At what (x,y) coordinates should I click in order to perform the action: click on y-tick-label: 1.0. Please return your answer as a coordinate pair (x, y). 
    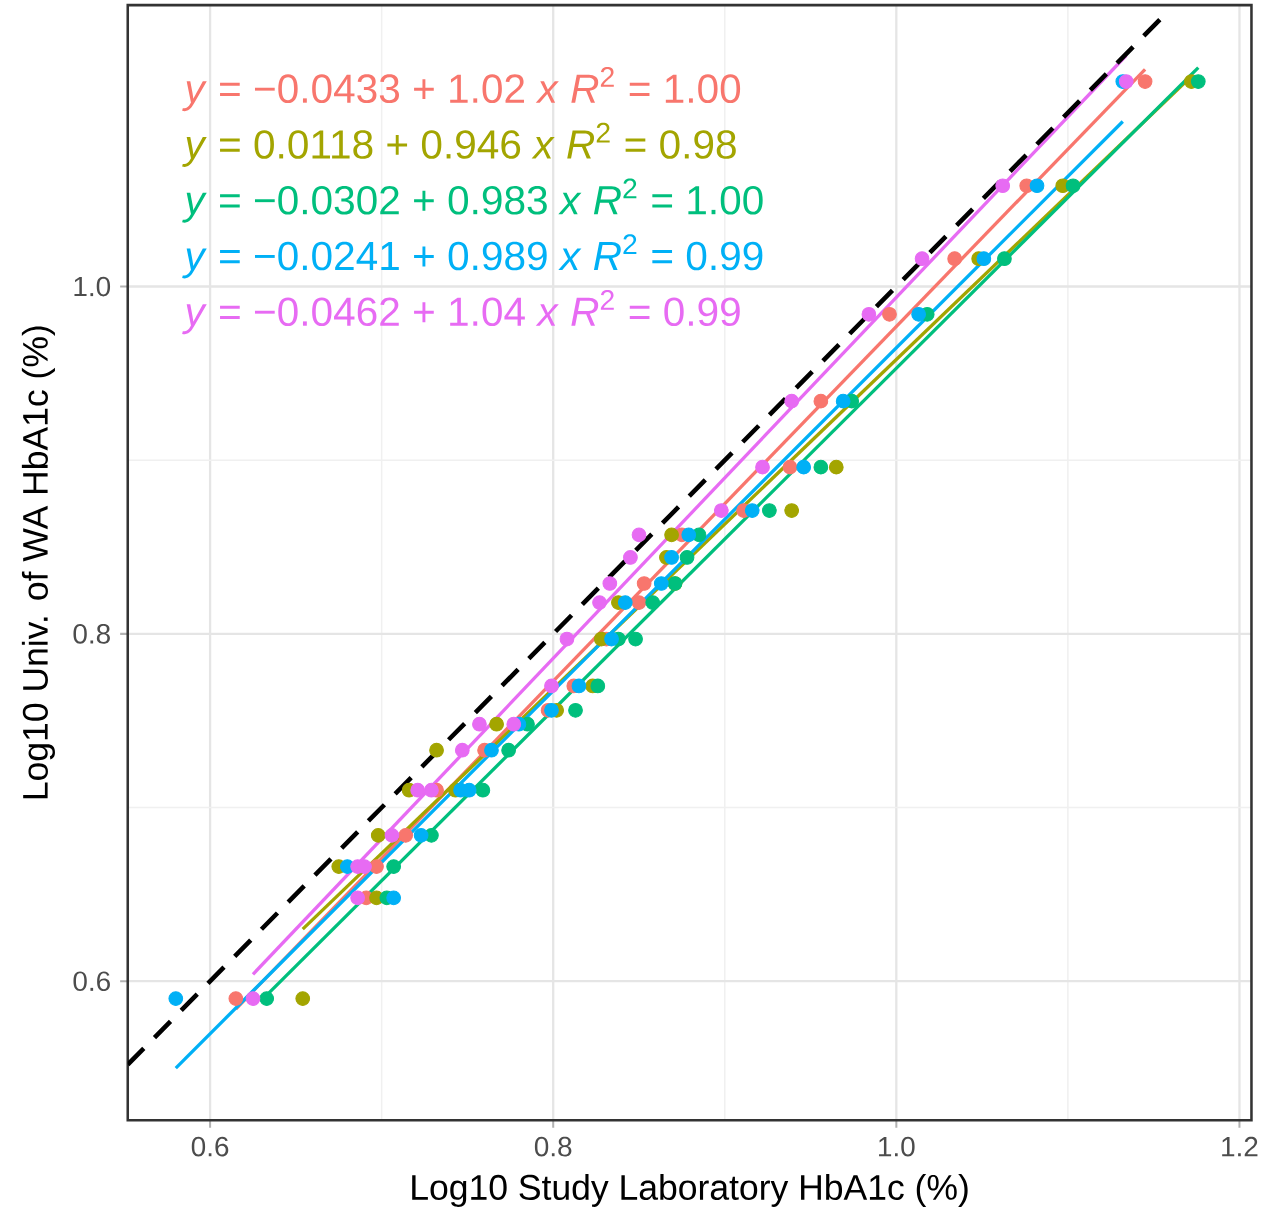
    Looking at the image, I should click on (92, 286).